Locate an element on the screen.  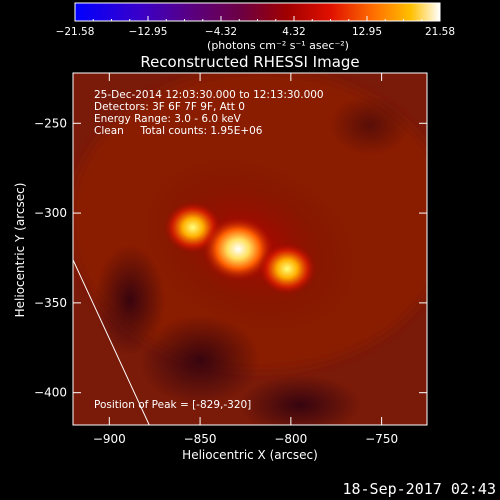
colorbar-tick-label: −4.32 is located at coordinates (221, 32).